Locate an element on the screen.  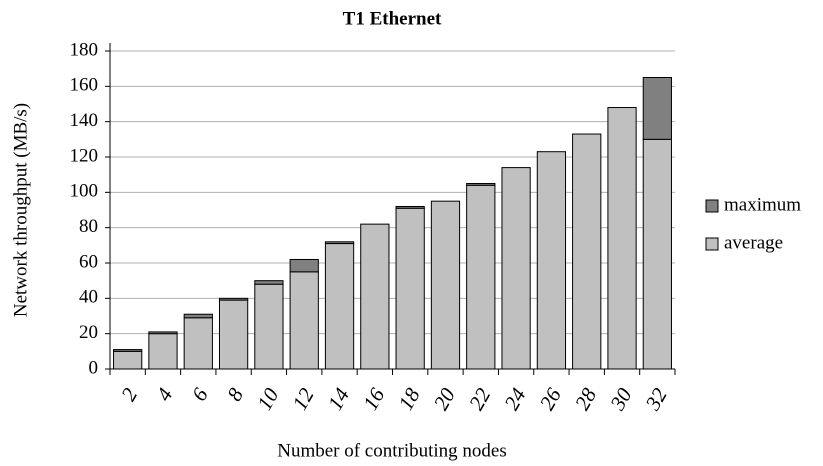
y-tick-label: 100 is located at coordinates (84, 191).